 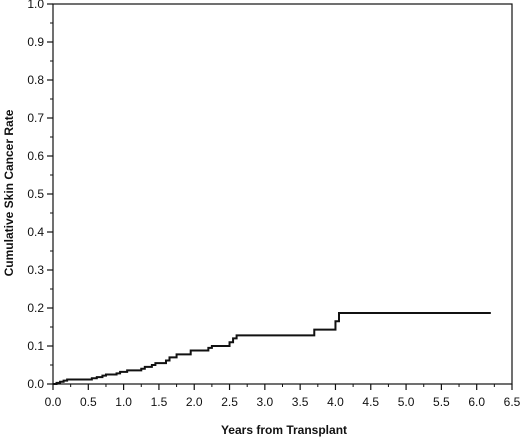 I want to click on y-tick-label: 0.1, so click(x=35, y=346).